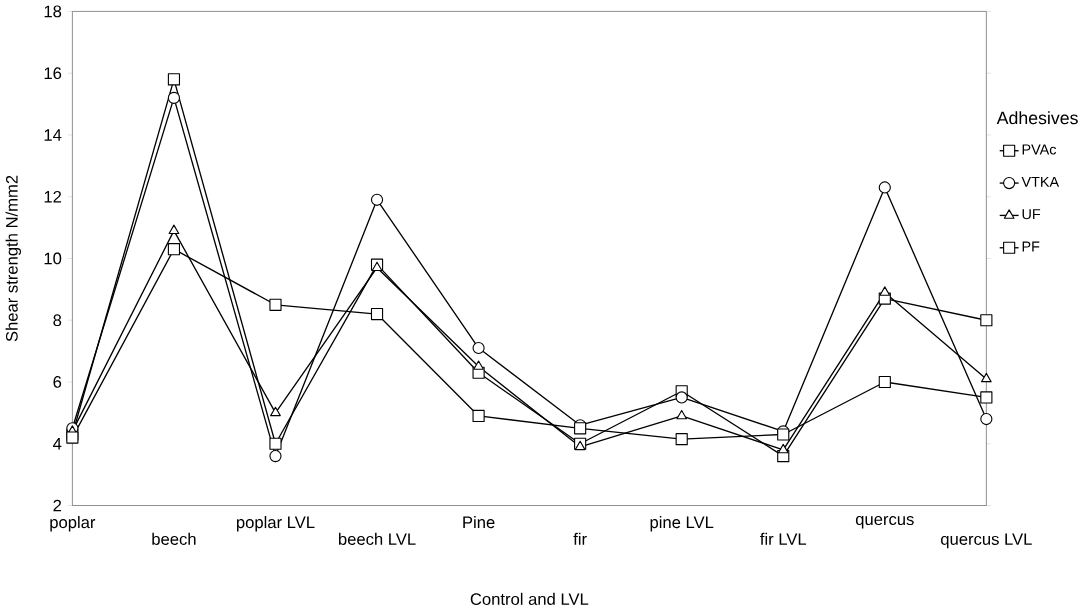  Describe the element at coordinates (57, 382) in the screenshot. I see `y-tick-label: 6` at that location.